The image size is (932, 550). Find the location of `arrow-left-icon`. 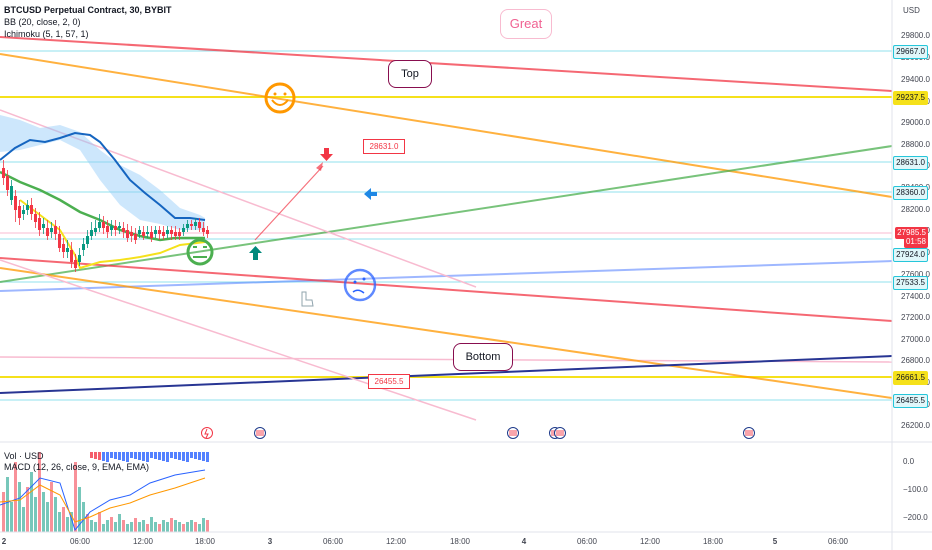

arrow-left-icon is located at coordinates (370, 194).